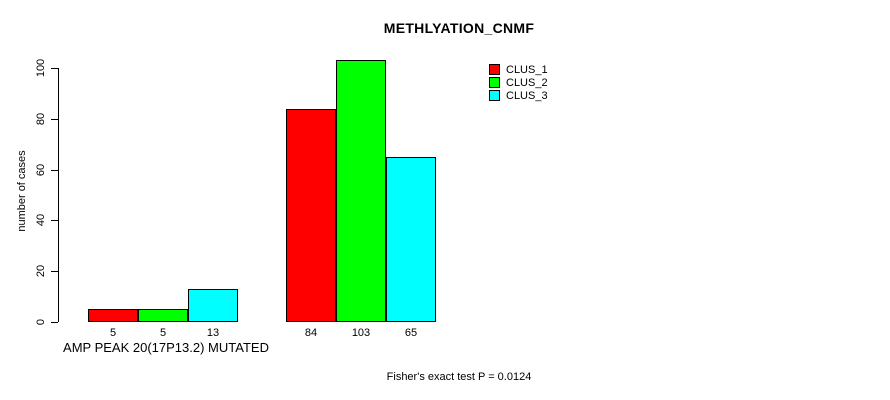 The width and height of the screenshot is (890, 400). I want to click on bar-value-label: 84, so click(311, 333).